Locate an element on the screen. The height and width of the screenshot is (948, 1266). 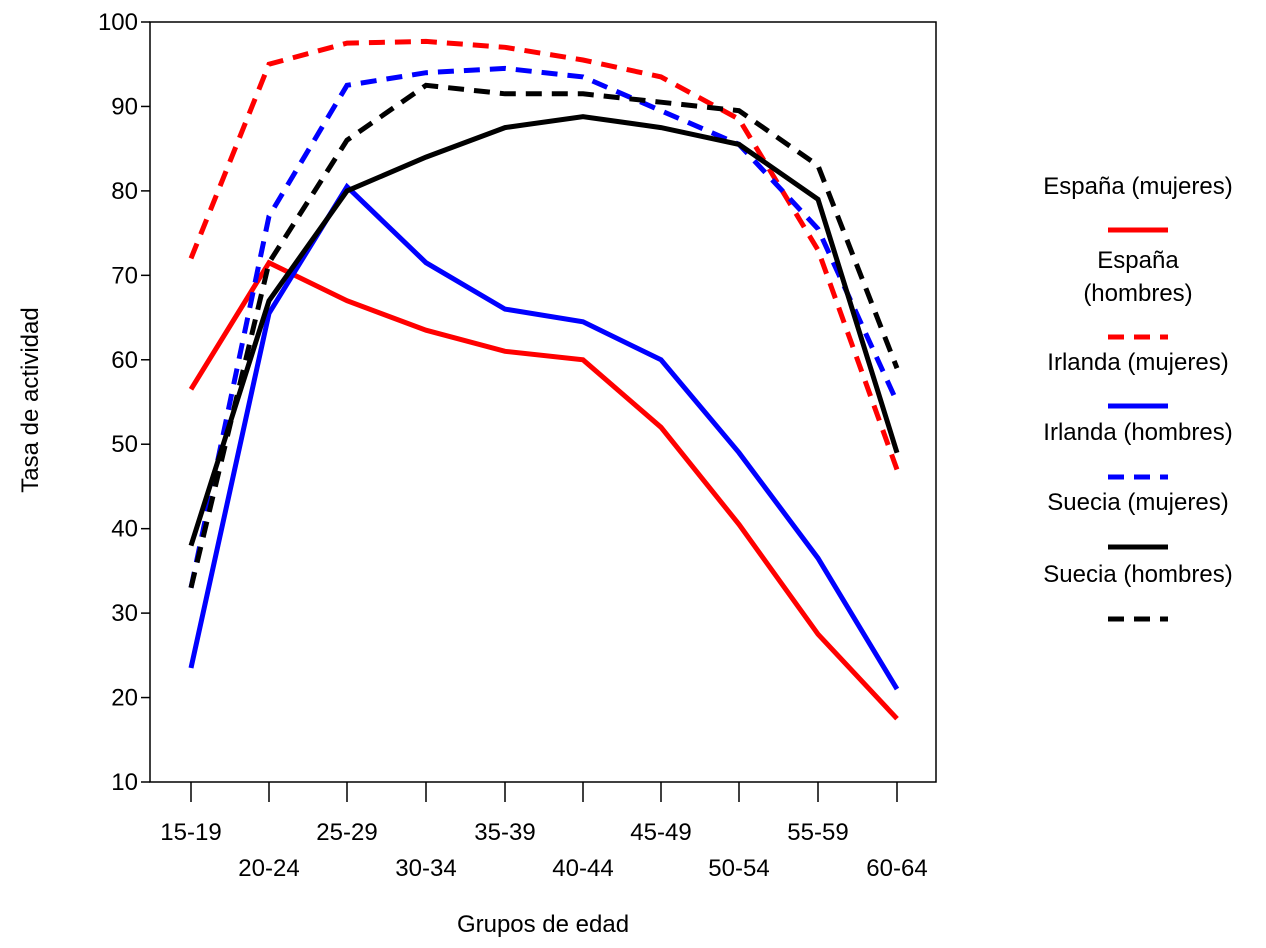
y-tick-label: 80 is located at coordinates (124, 191).